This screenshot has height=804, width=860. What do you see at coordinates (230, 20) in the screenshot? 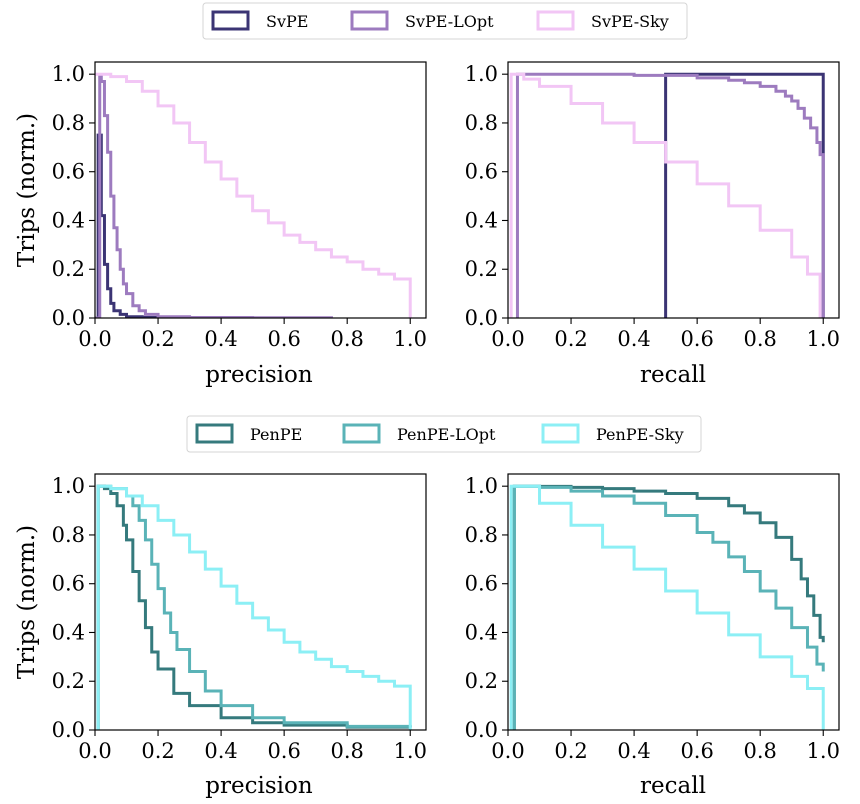
I see `legend-swatch-svpe` at bounding box center [230, 20].